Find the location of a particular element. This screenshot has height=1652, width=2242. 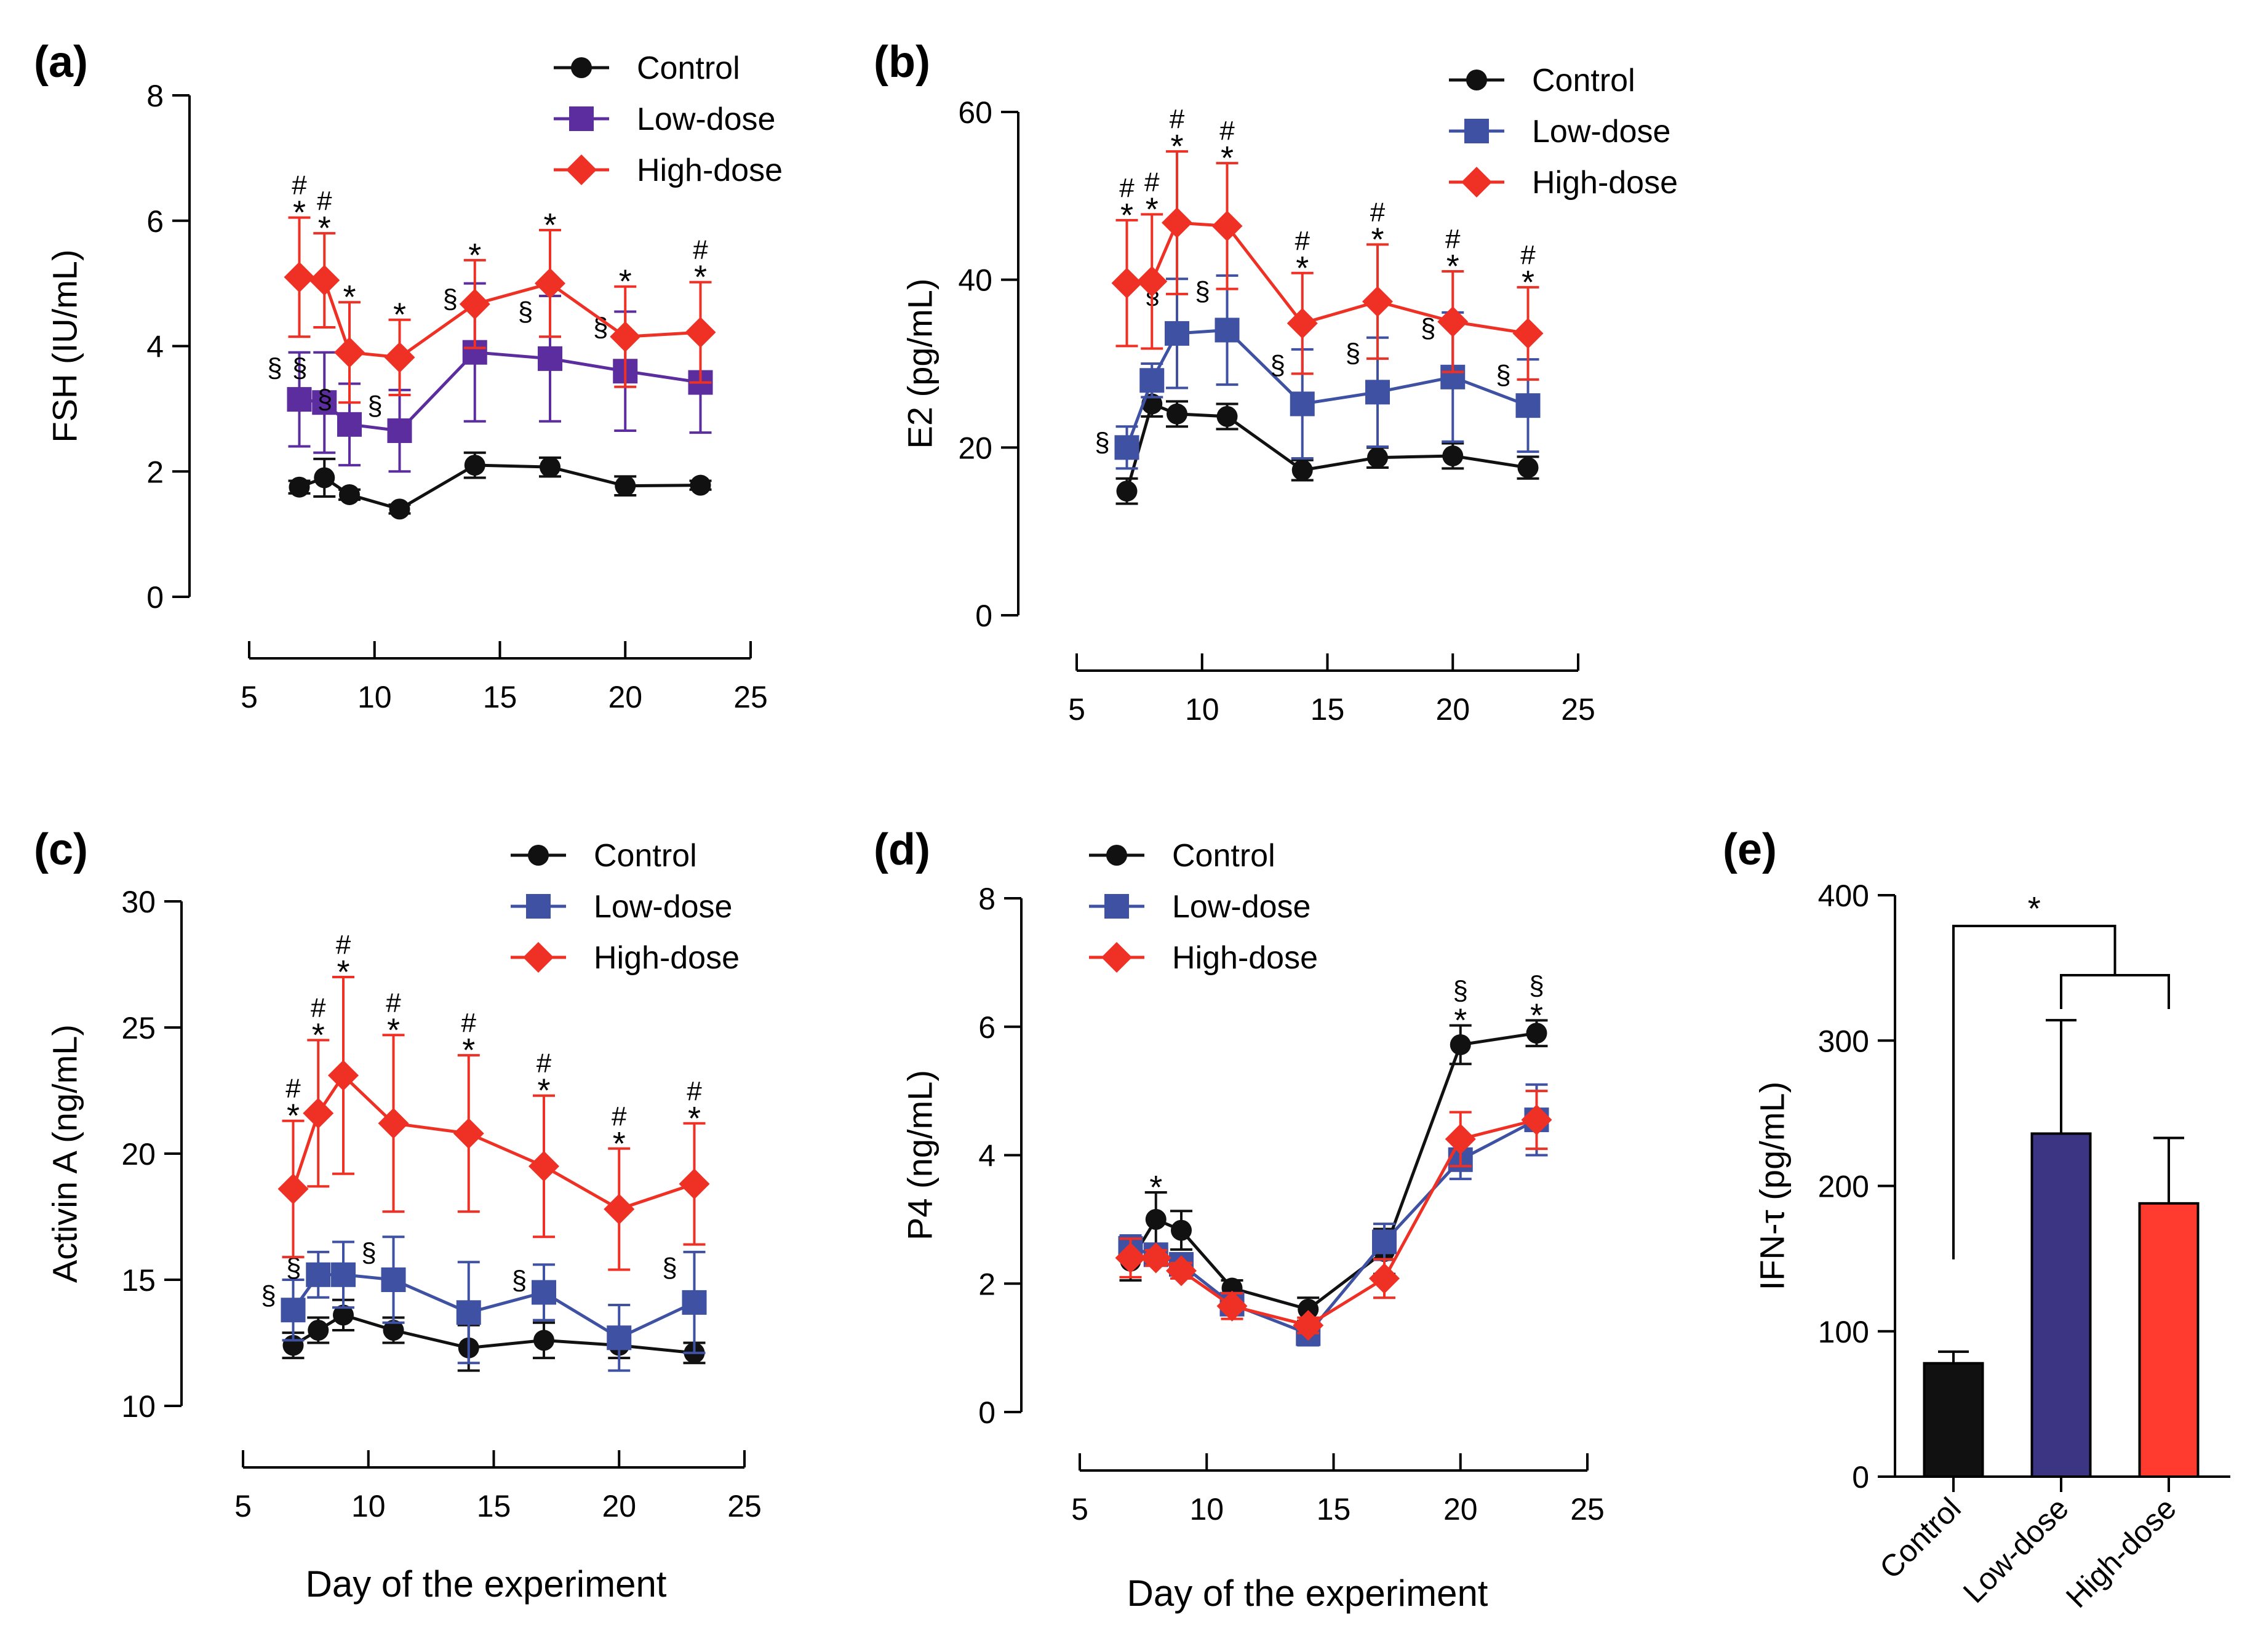

x-category-label: Control is located at coordinates (1920, 1538).